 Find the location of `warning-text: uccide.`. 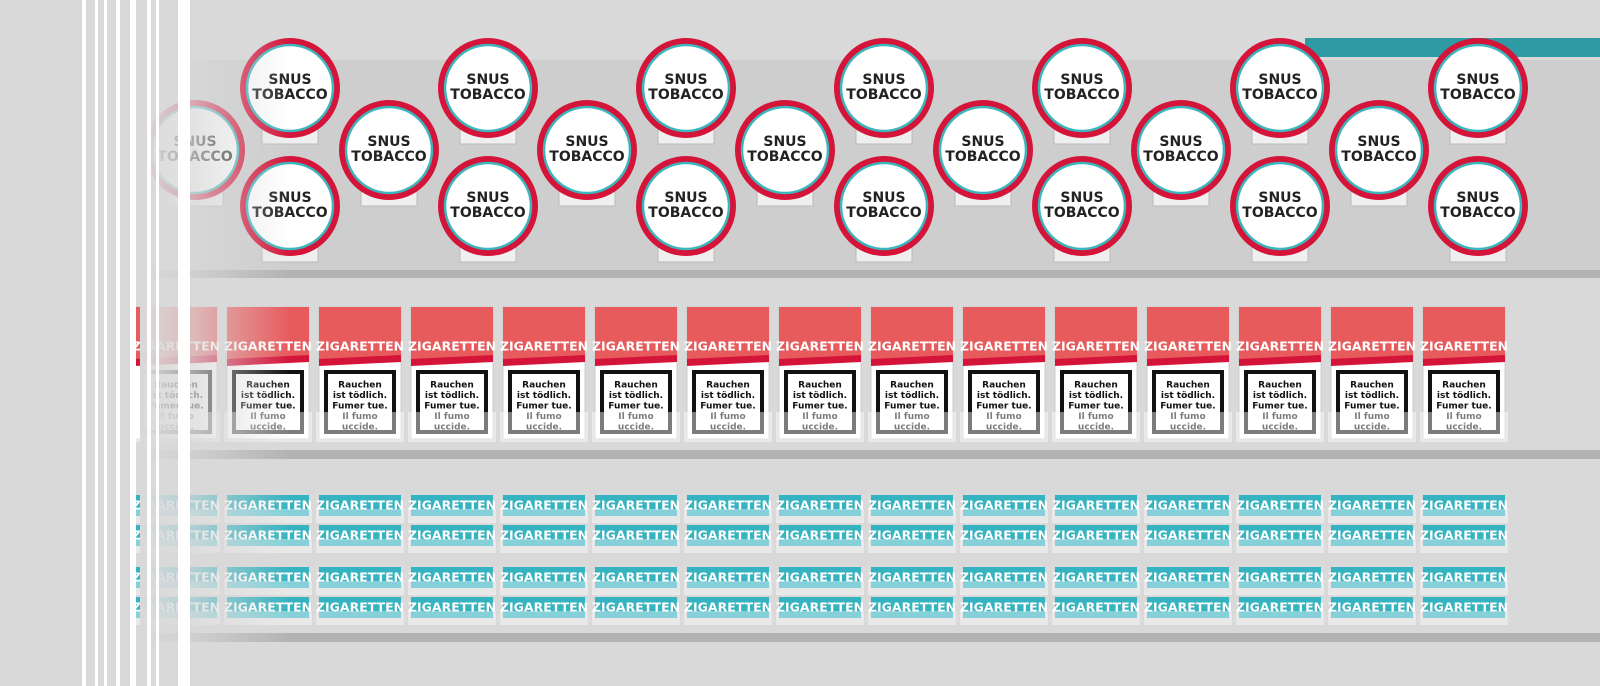

warning-text: uccide. is located at coordinates (452, 428).